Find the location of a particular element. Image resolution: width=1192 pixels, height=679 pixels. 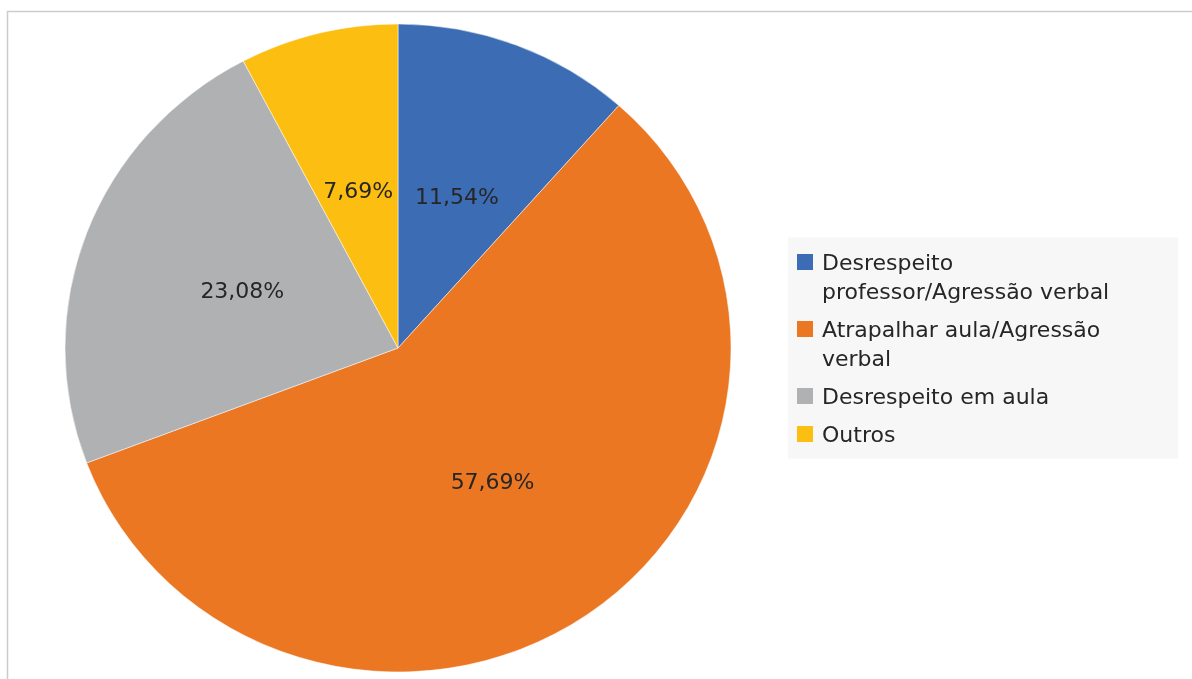

data-label: 23,08% is located at coordinates (242, 291).